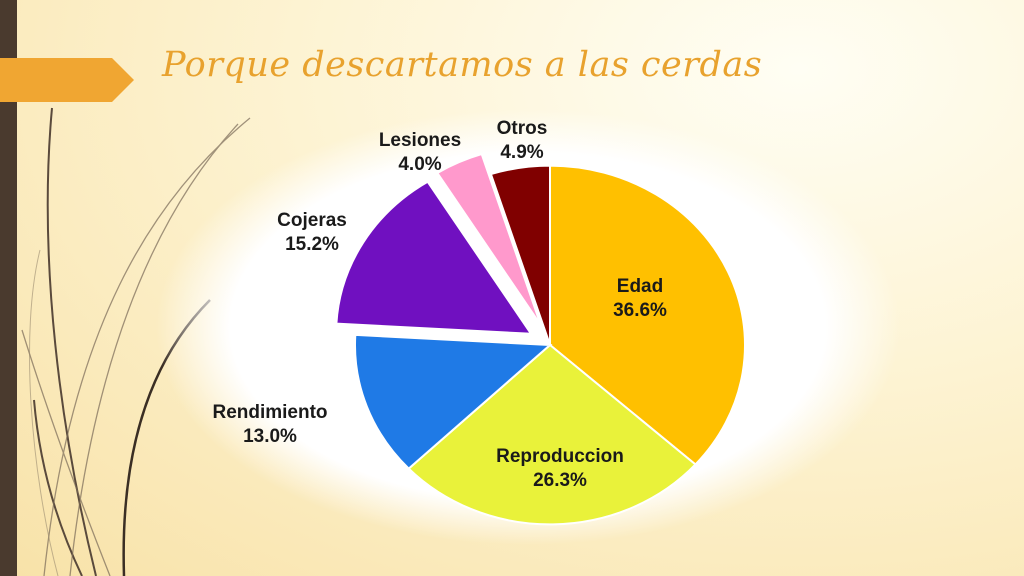 The height and width of the screenshot is (576, 1024). What do you see at coordinates (269, 412) in the screenshot?
I see `slice-label-rendimiento: Rendimiento` at bounding box center [269, 412].